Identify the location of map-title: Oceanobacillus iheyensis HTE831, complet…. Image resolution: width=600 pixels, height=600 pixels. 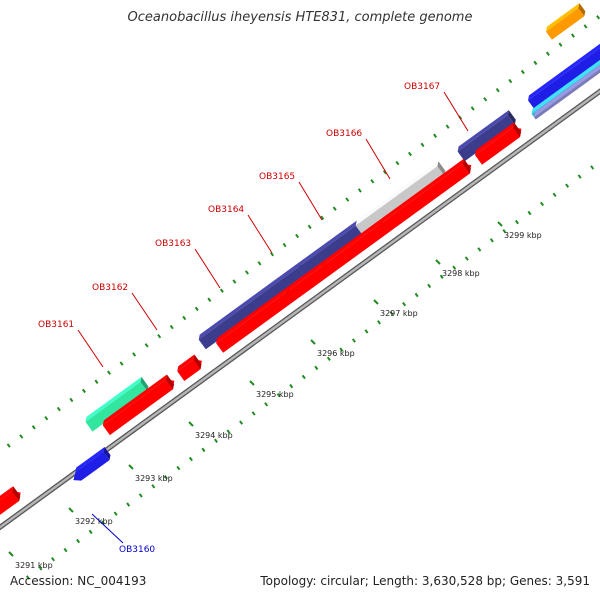
(300, 17).